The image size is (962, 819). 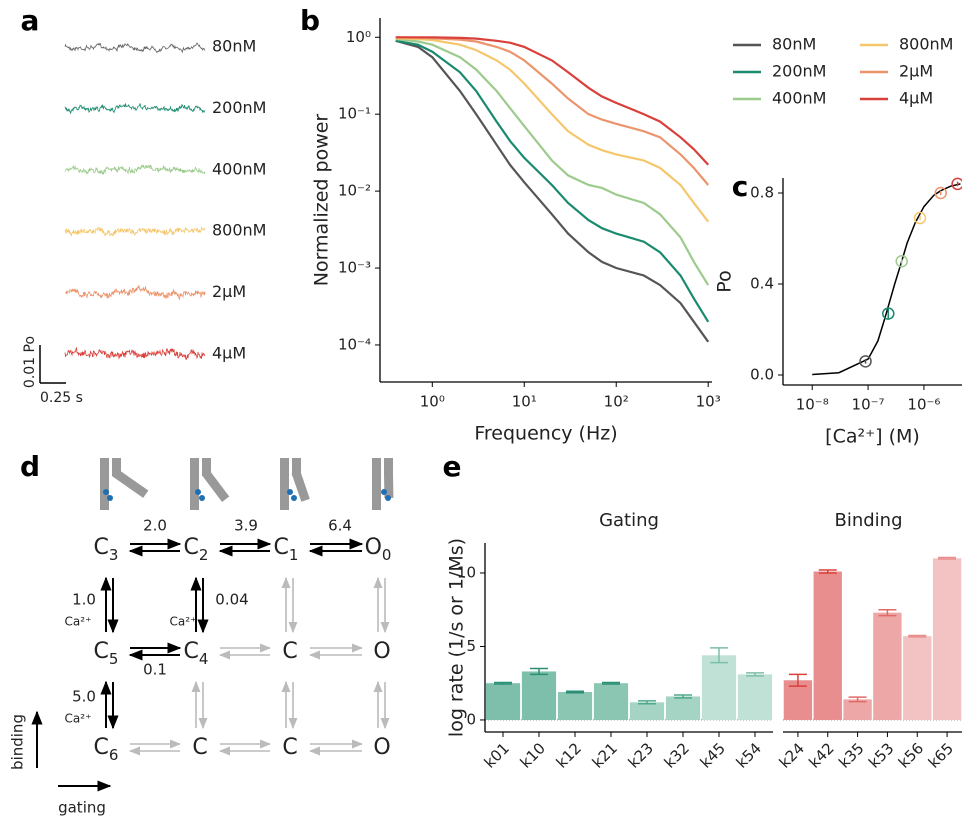 I want to click on x-tick-label: 10⁻⁷, so click(x=868, y=405).